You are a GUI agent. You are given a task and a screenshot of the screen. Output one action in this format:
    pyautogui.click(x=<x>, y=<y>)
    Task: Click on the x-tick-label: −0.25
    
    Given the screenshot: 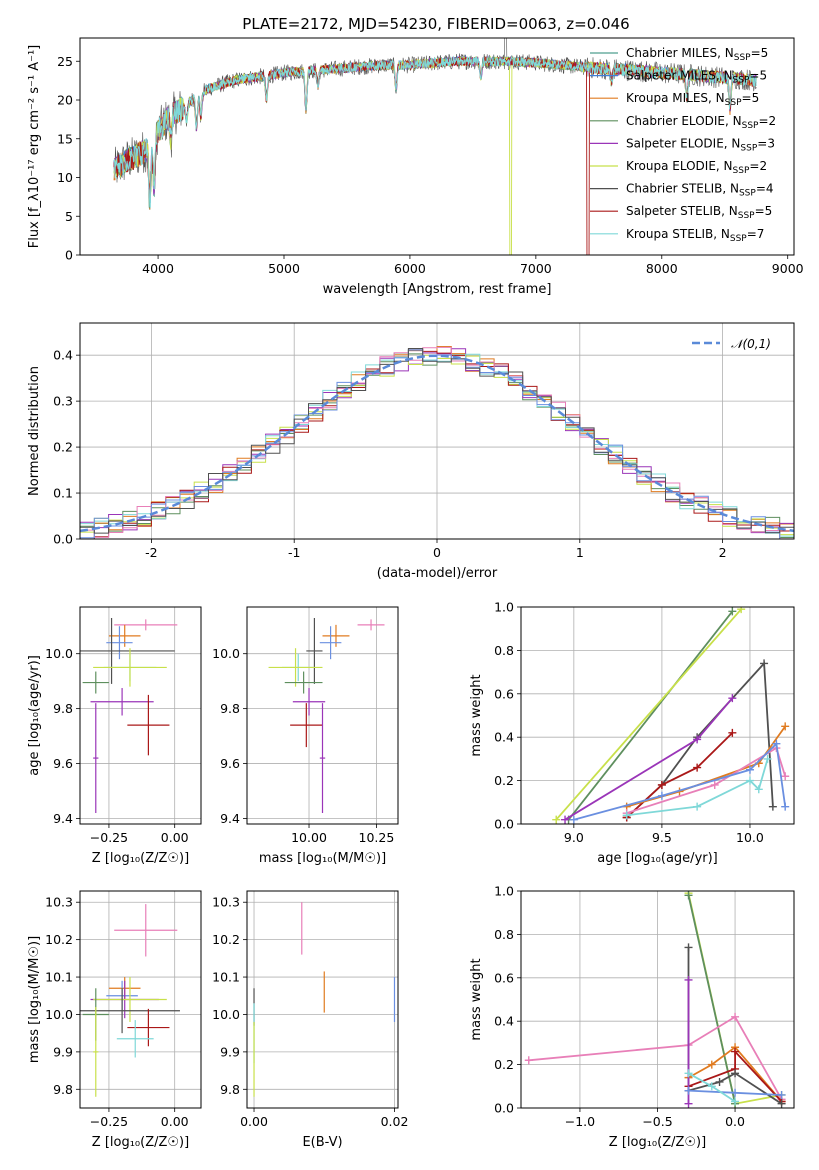 What is the action you would take?
    pyautogui.click(x=109, y=1121)
    